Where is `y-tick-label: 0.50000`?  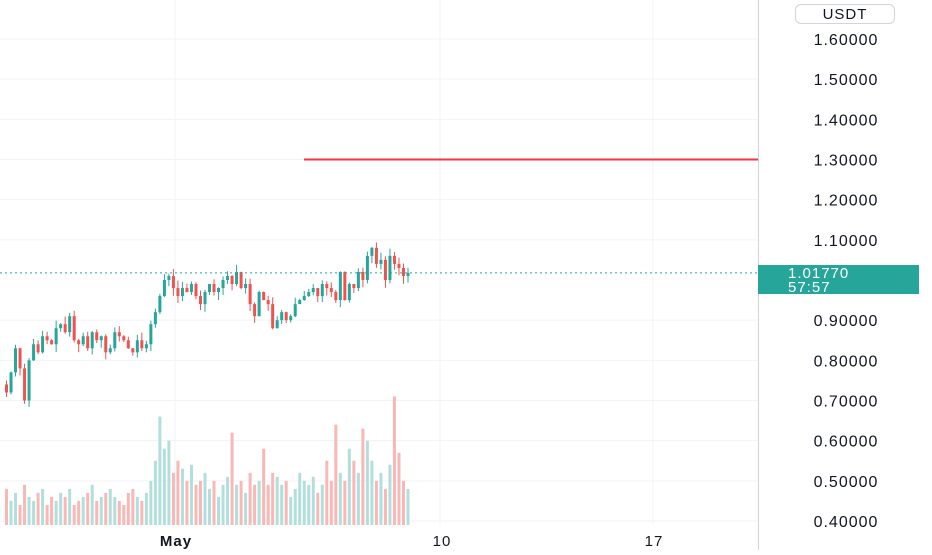 y-tick-label: 0.50000 is located at coordinates (846, 482).